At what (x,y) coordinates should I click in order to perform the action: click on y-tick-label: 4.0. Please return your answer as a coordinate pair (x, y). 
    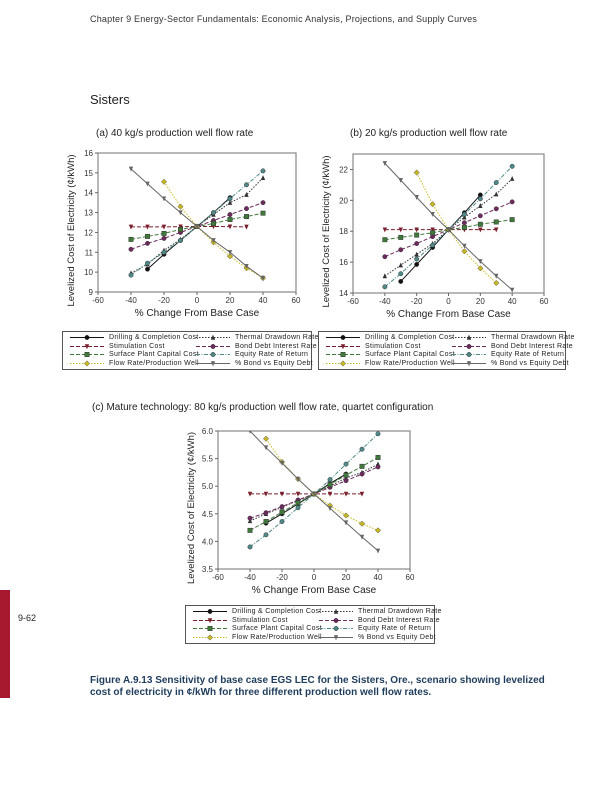
    Looking at the image, I should click on (208, 541).